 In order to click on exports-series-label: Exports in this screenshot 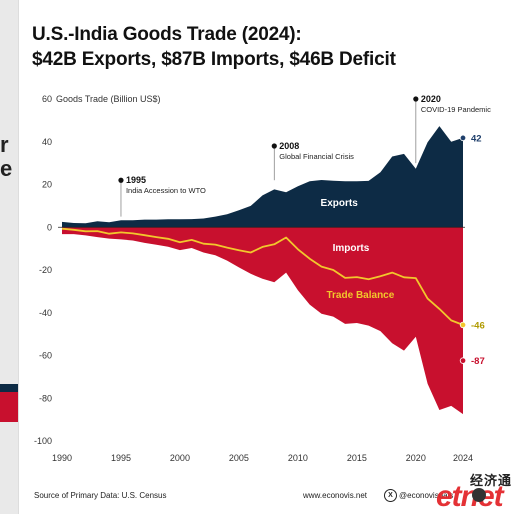, I will do `click(340, 203)`.